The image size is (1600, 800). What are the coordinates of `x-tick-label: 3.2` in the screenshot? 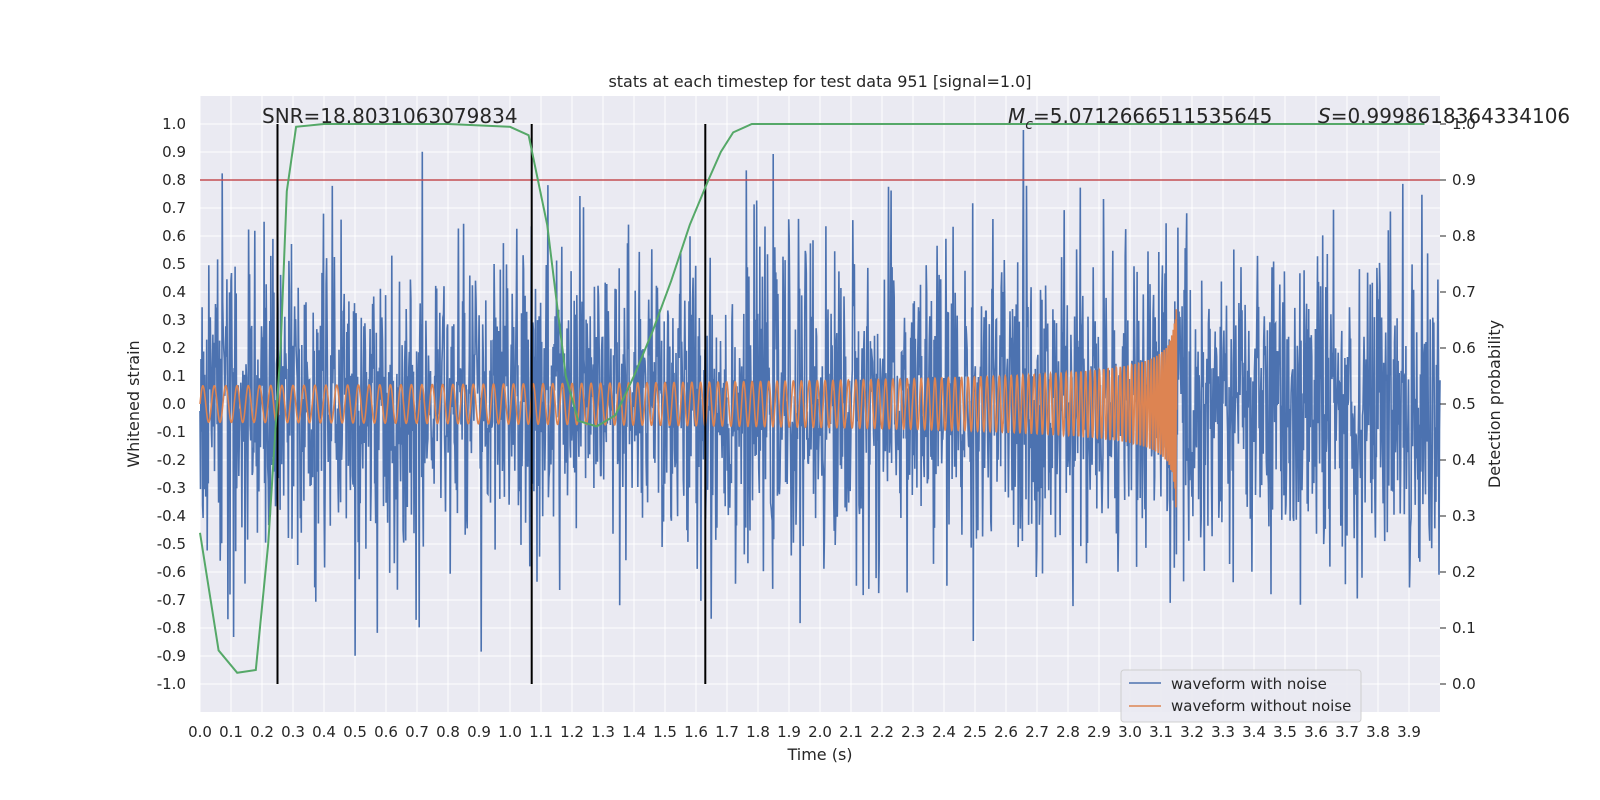 It's located at (1192, 732).